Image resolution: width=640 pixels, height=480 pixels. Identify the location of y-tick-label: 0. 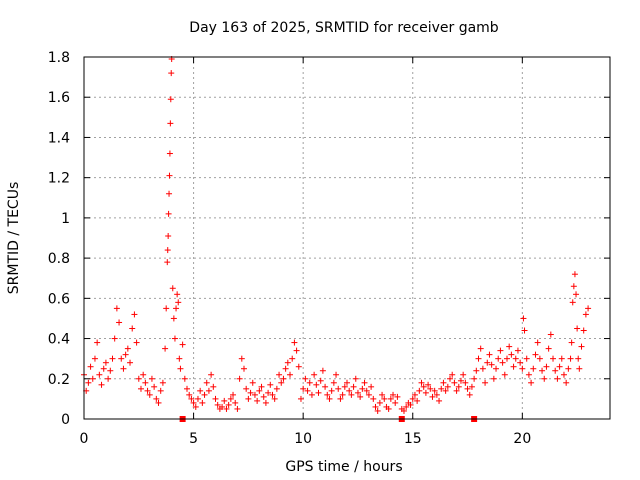
(65, 420).